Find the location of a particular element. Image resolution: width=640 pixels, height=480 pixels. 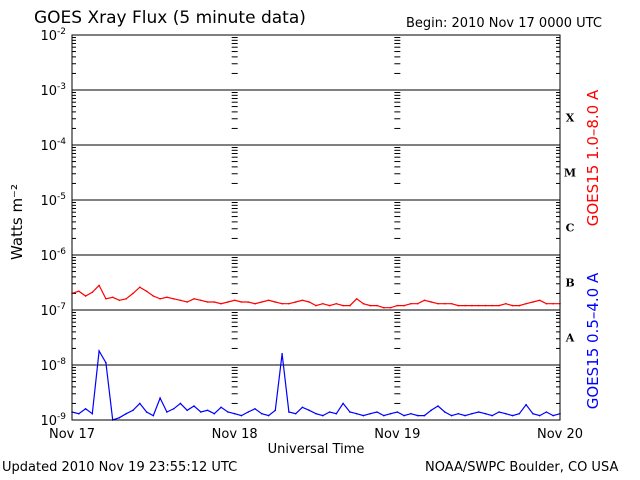

y-tick-label: 10⁻⁶ is located at coordinates (53, 255).